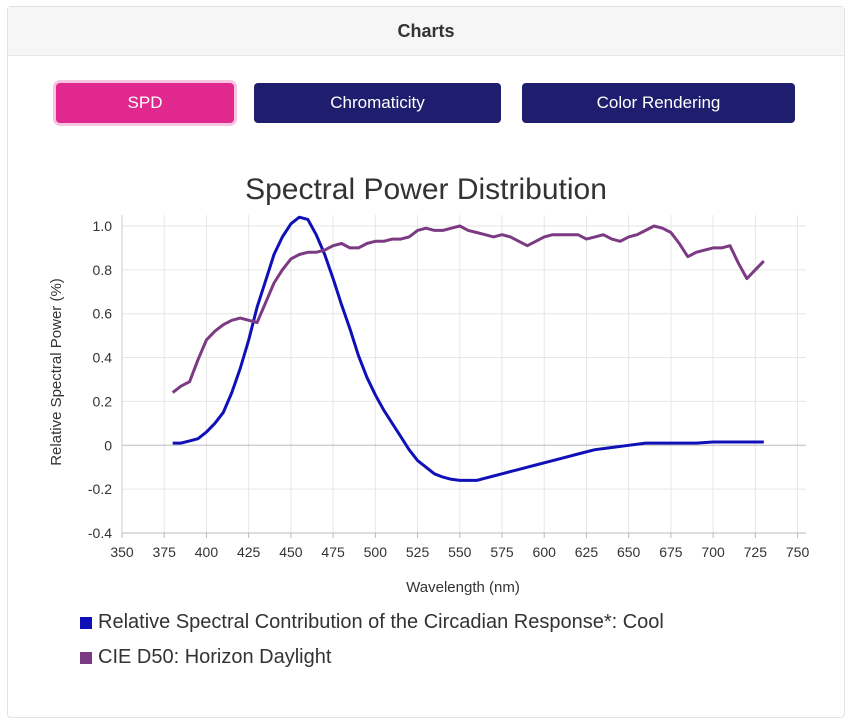 The image size is (855, 726). I want to click on x-tick-label: 350, so click(122, 552).